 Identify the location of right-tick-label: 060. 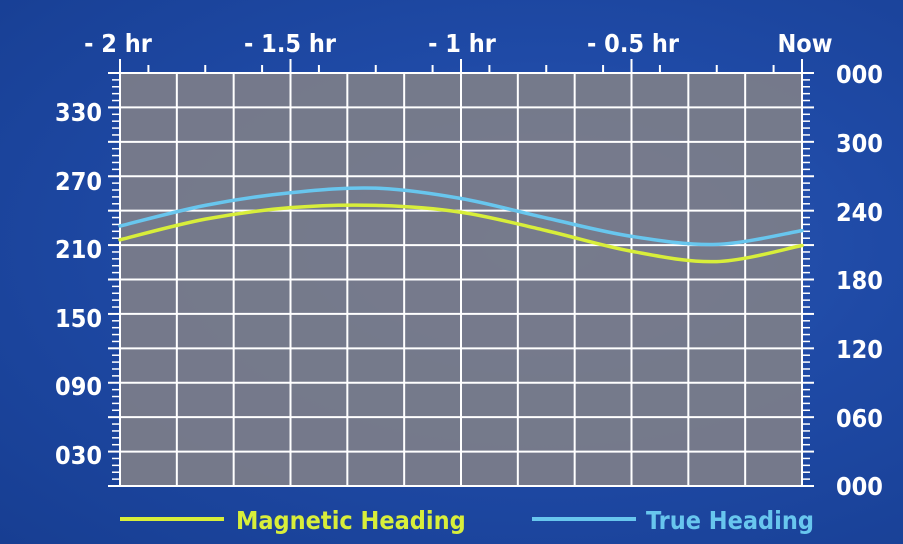
(859, 418).